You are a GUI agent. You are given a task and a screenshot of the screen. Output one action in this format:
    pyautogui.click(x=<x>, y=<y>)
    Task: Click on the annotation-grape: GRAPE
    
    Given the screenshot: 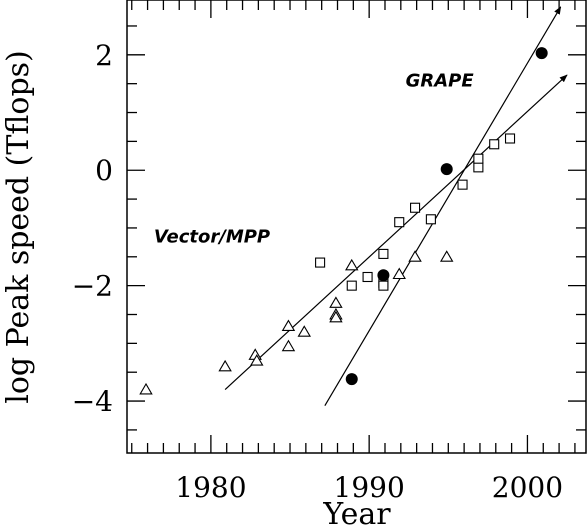 What is the action you would take?
    pyautogui.click(x=440, y=81)
    